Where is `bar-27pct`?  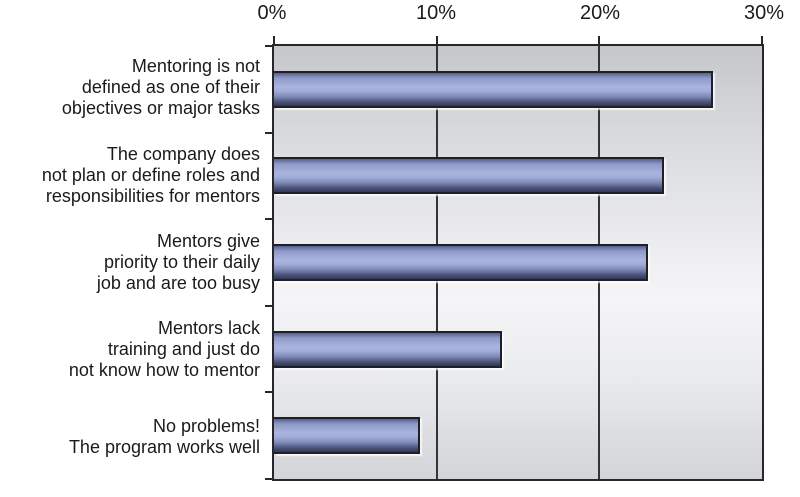
bar-27pct is located at coordinates (494, 89).